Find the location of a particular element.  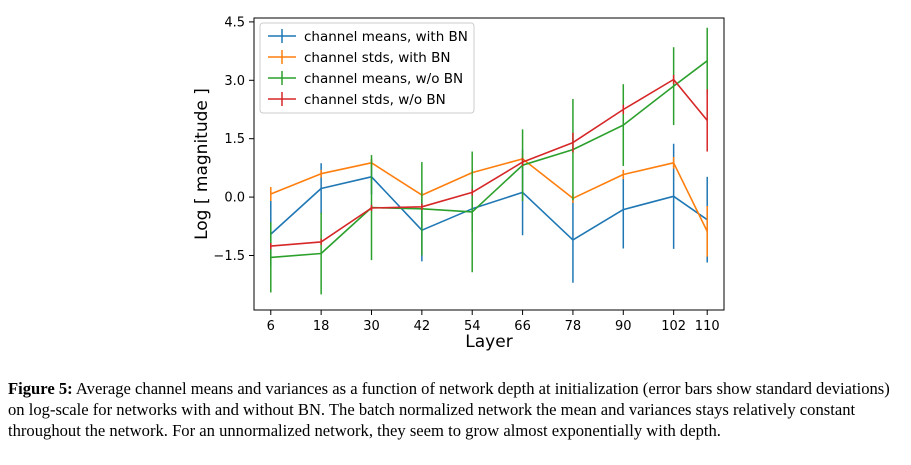

legend-entry-label: channel stds, with BN is located at coordinates (377, 58).